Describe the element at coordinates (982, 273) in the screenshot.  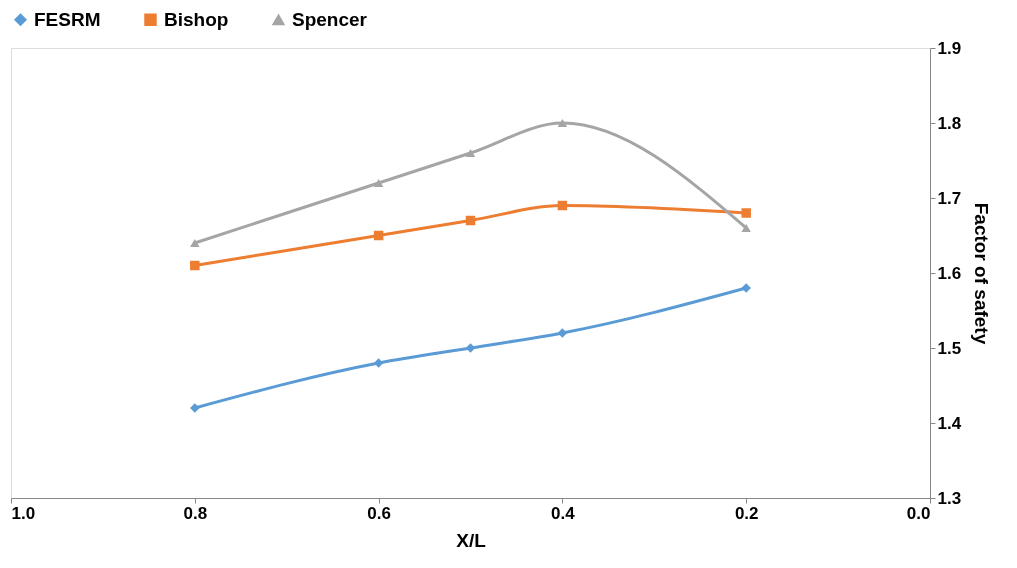
I see `y-axis-title: Factor of safety` at that location.